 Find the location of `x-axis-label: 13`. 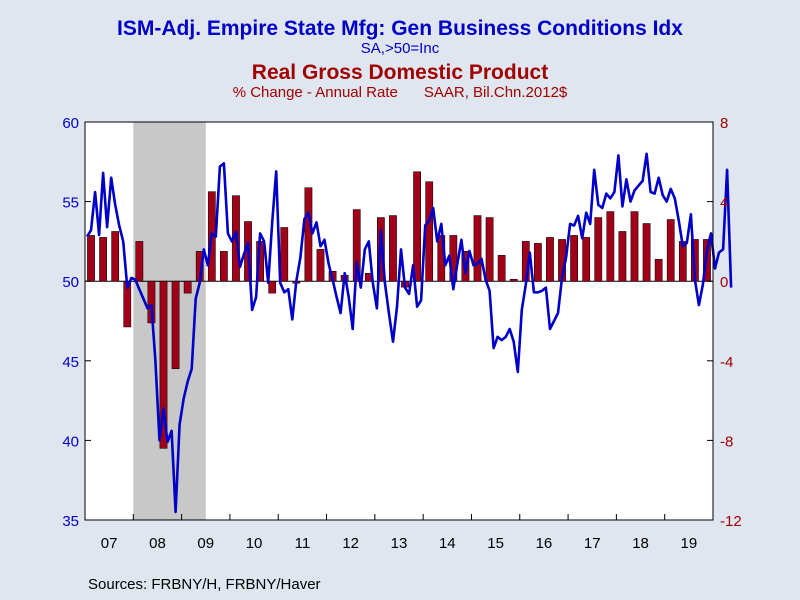

x-axis-label: 13 is located at coordinates (399, 543).